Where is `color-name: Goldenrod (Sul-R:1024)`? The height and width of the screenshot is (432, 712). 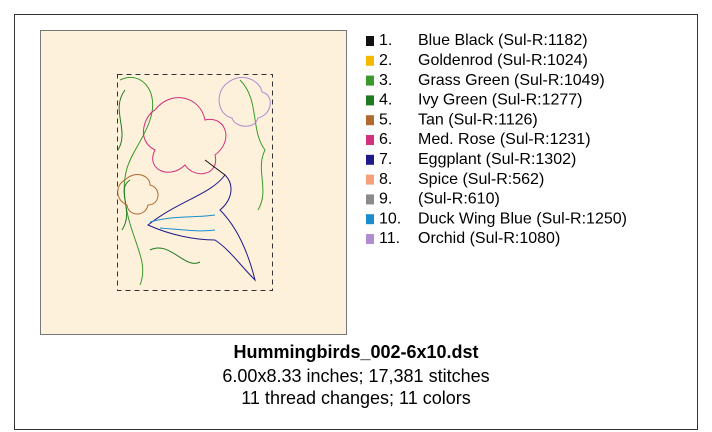
color-name: Goldenrod (Sul-R:1024) is located at coordinates (503, 60).